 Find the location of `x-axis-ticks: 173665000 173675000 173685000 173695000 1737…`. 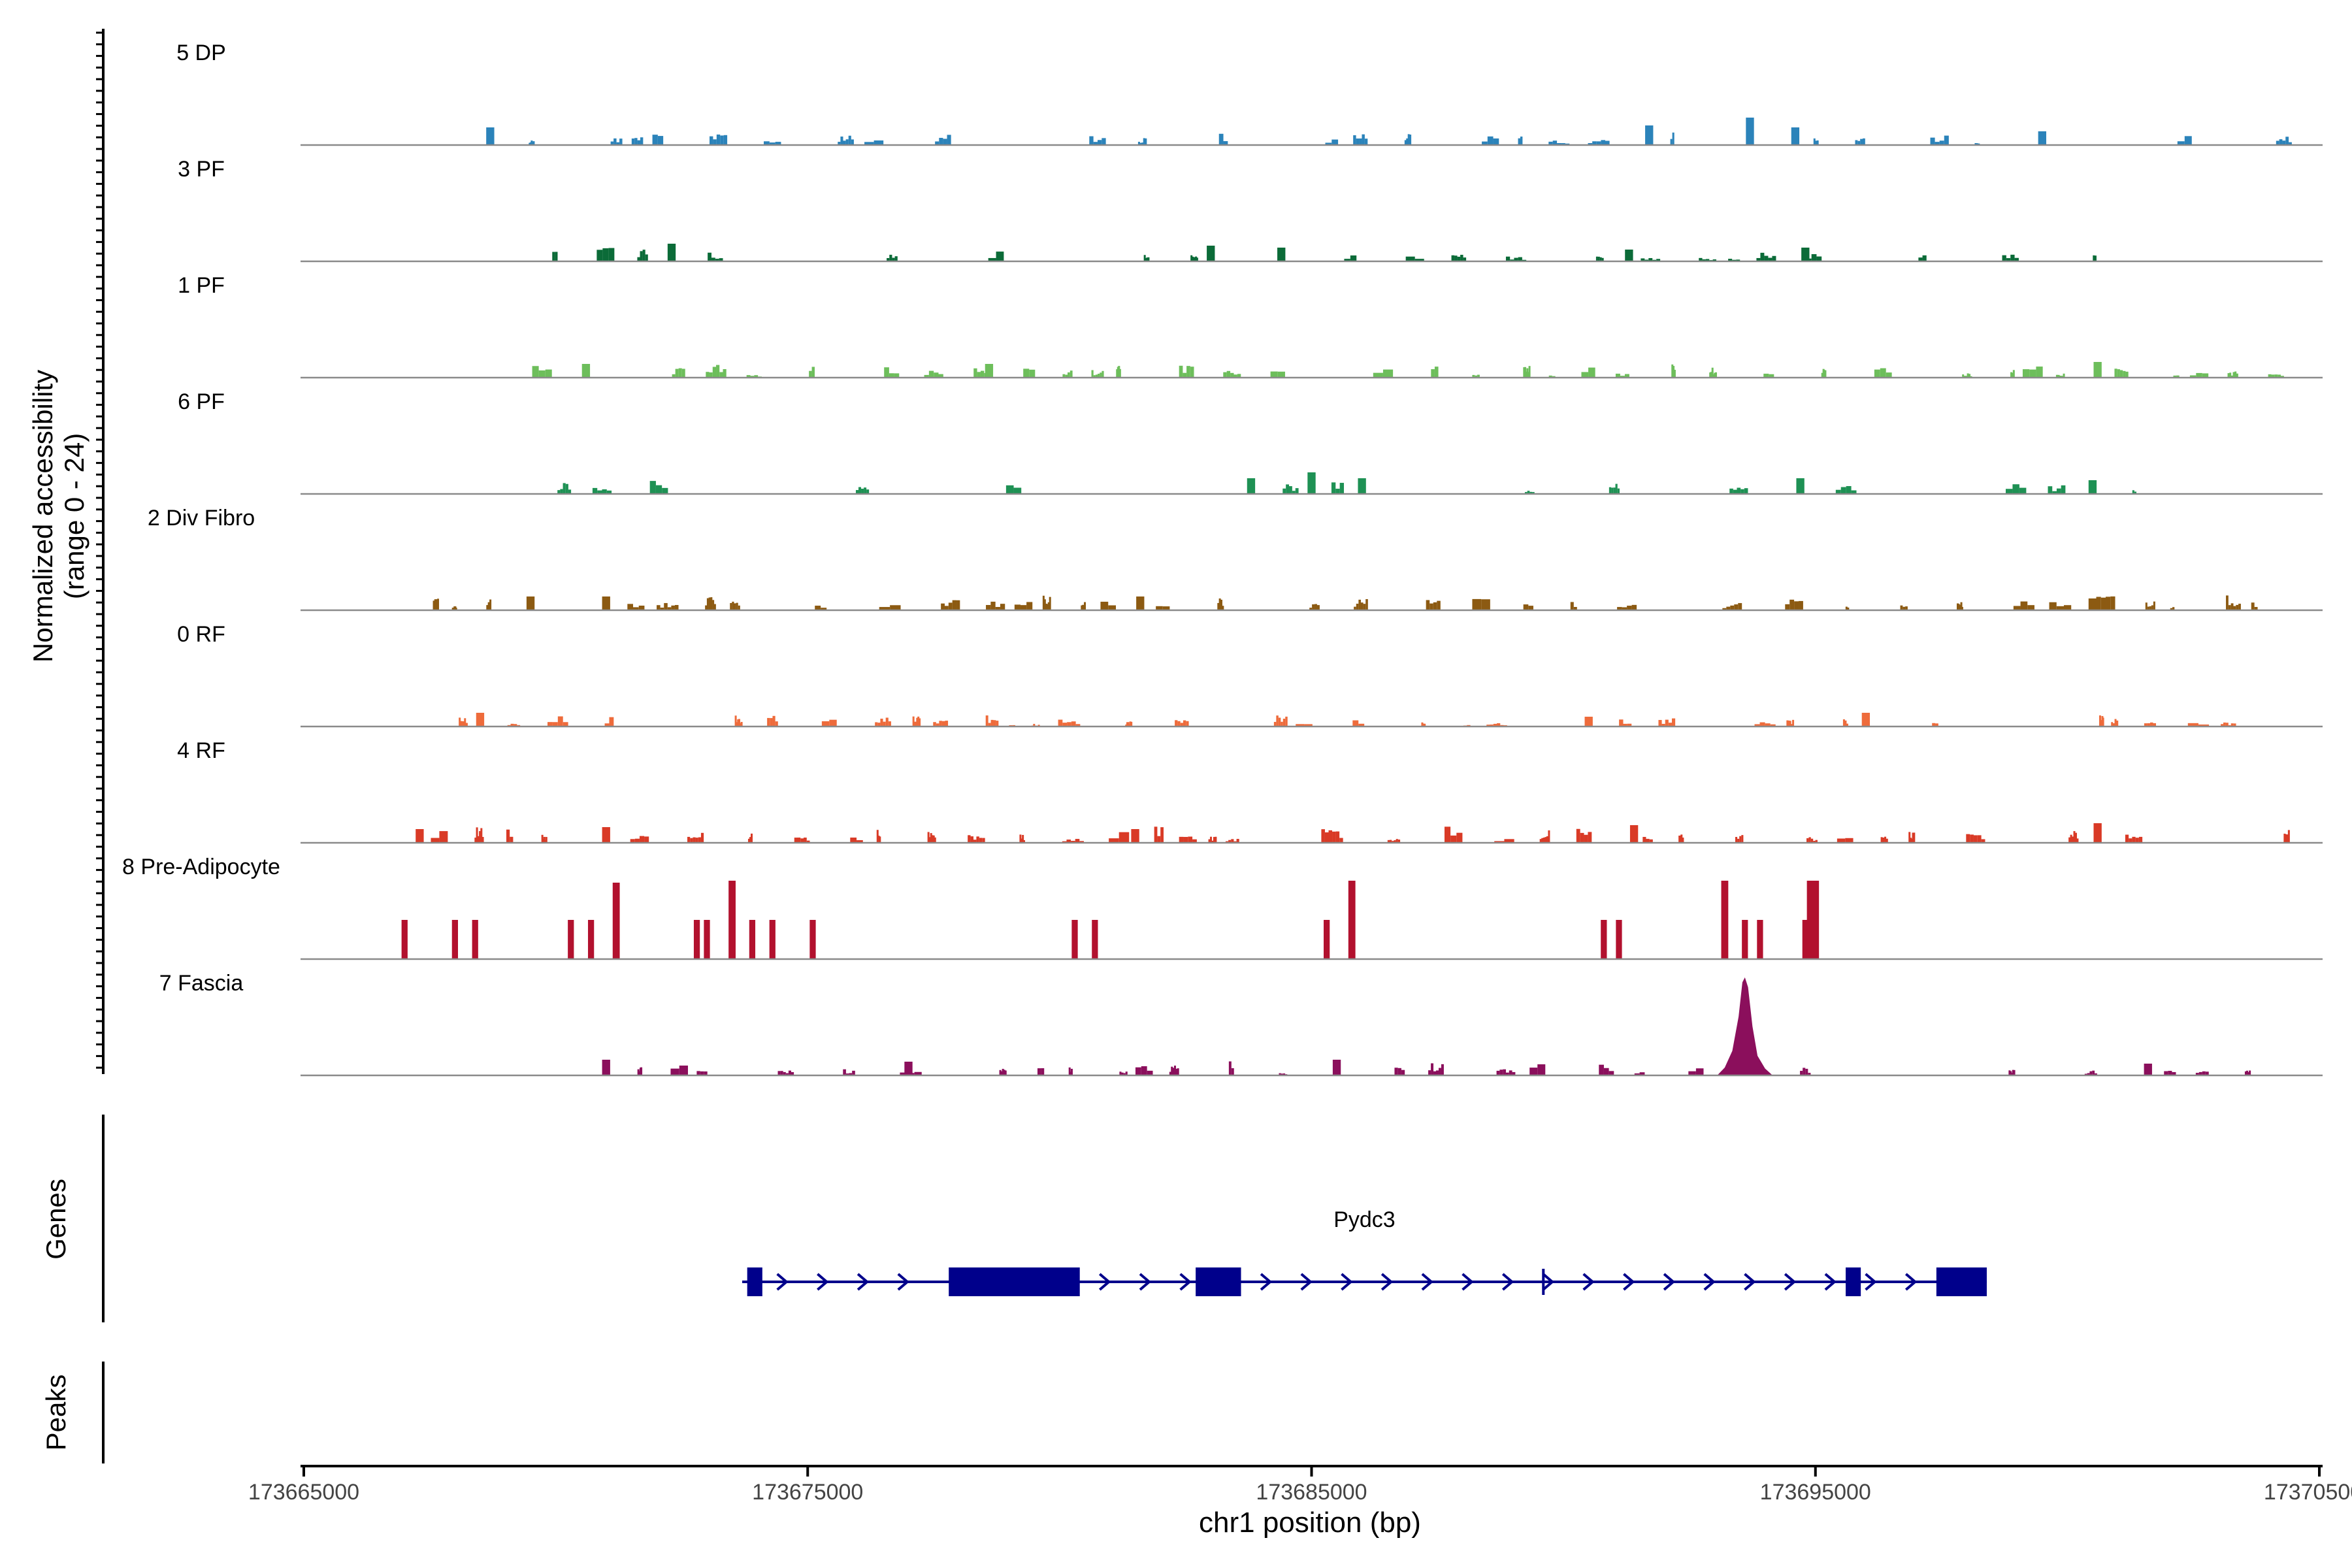

x-axis-ticks: 173665000 173675000 173685000 173695000 1737… is located at coordinates (1300, 1485).